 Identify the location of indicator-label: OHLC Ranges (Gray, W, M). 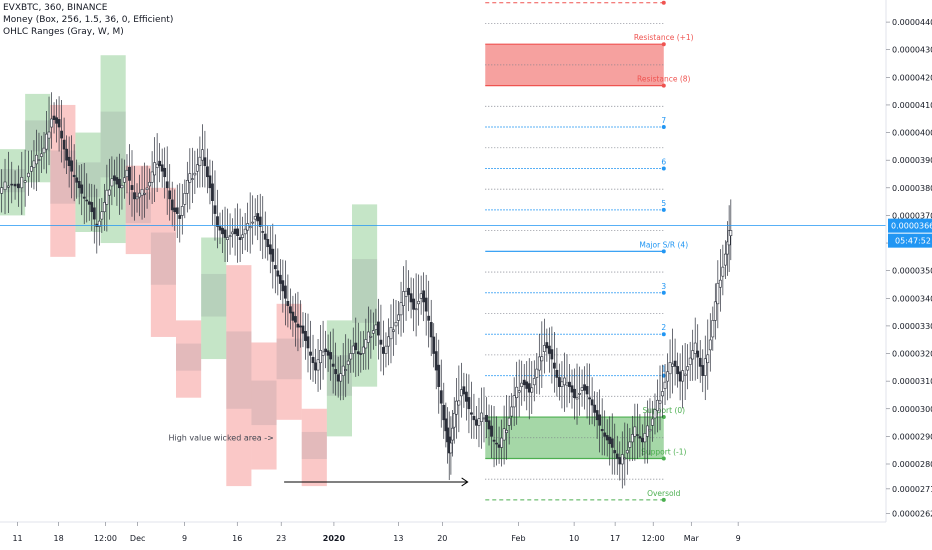
(63, 32).